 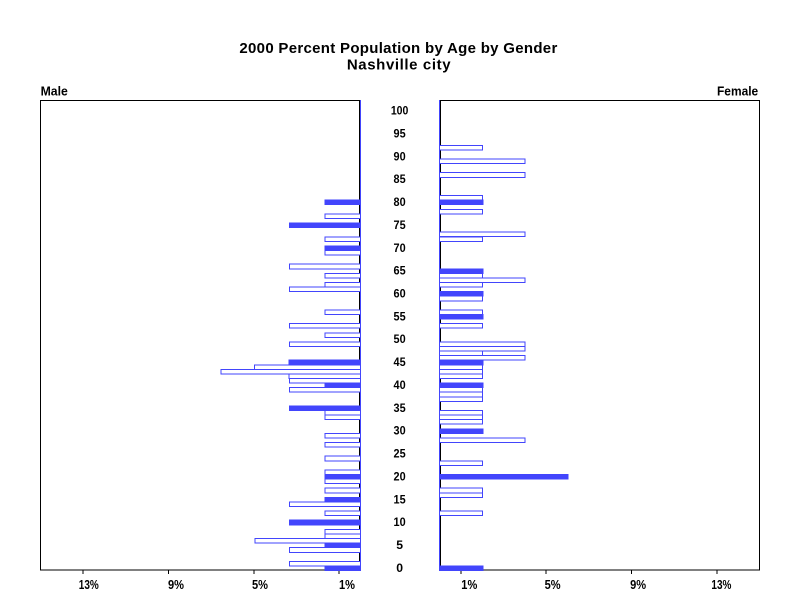 What do you see at coordinates (400, 362) in the screenshot?
I see `svg-text: 45` at bounding box center [400, 362].